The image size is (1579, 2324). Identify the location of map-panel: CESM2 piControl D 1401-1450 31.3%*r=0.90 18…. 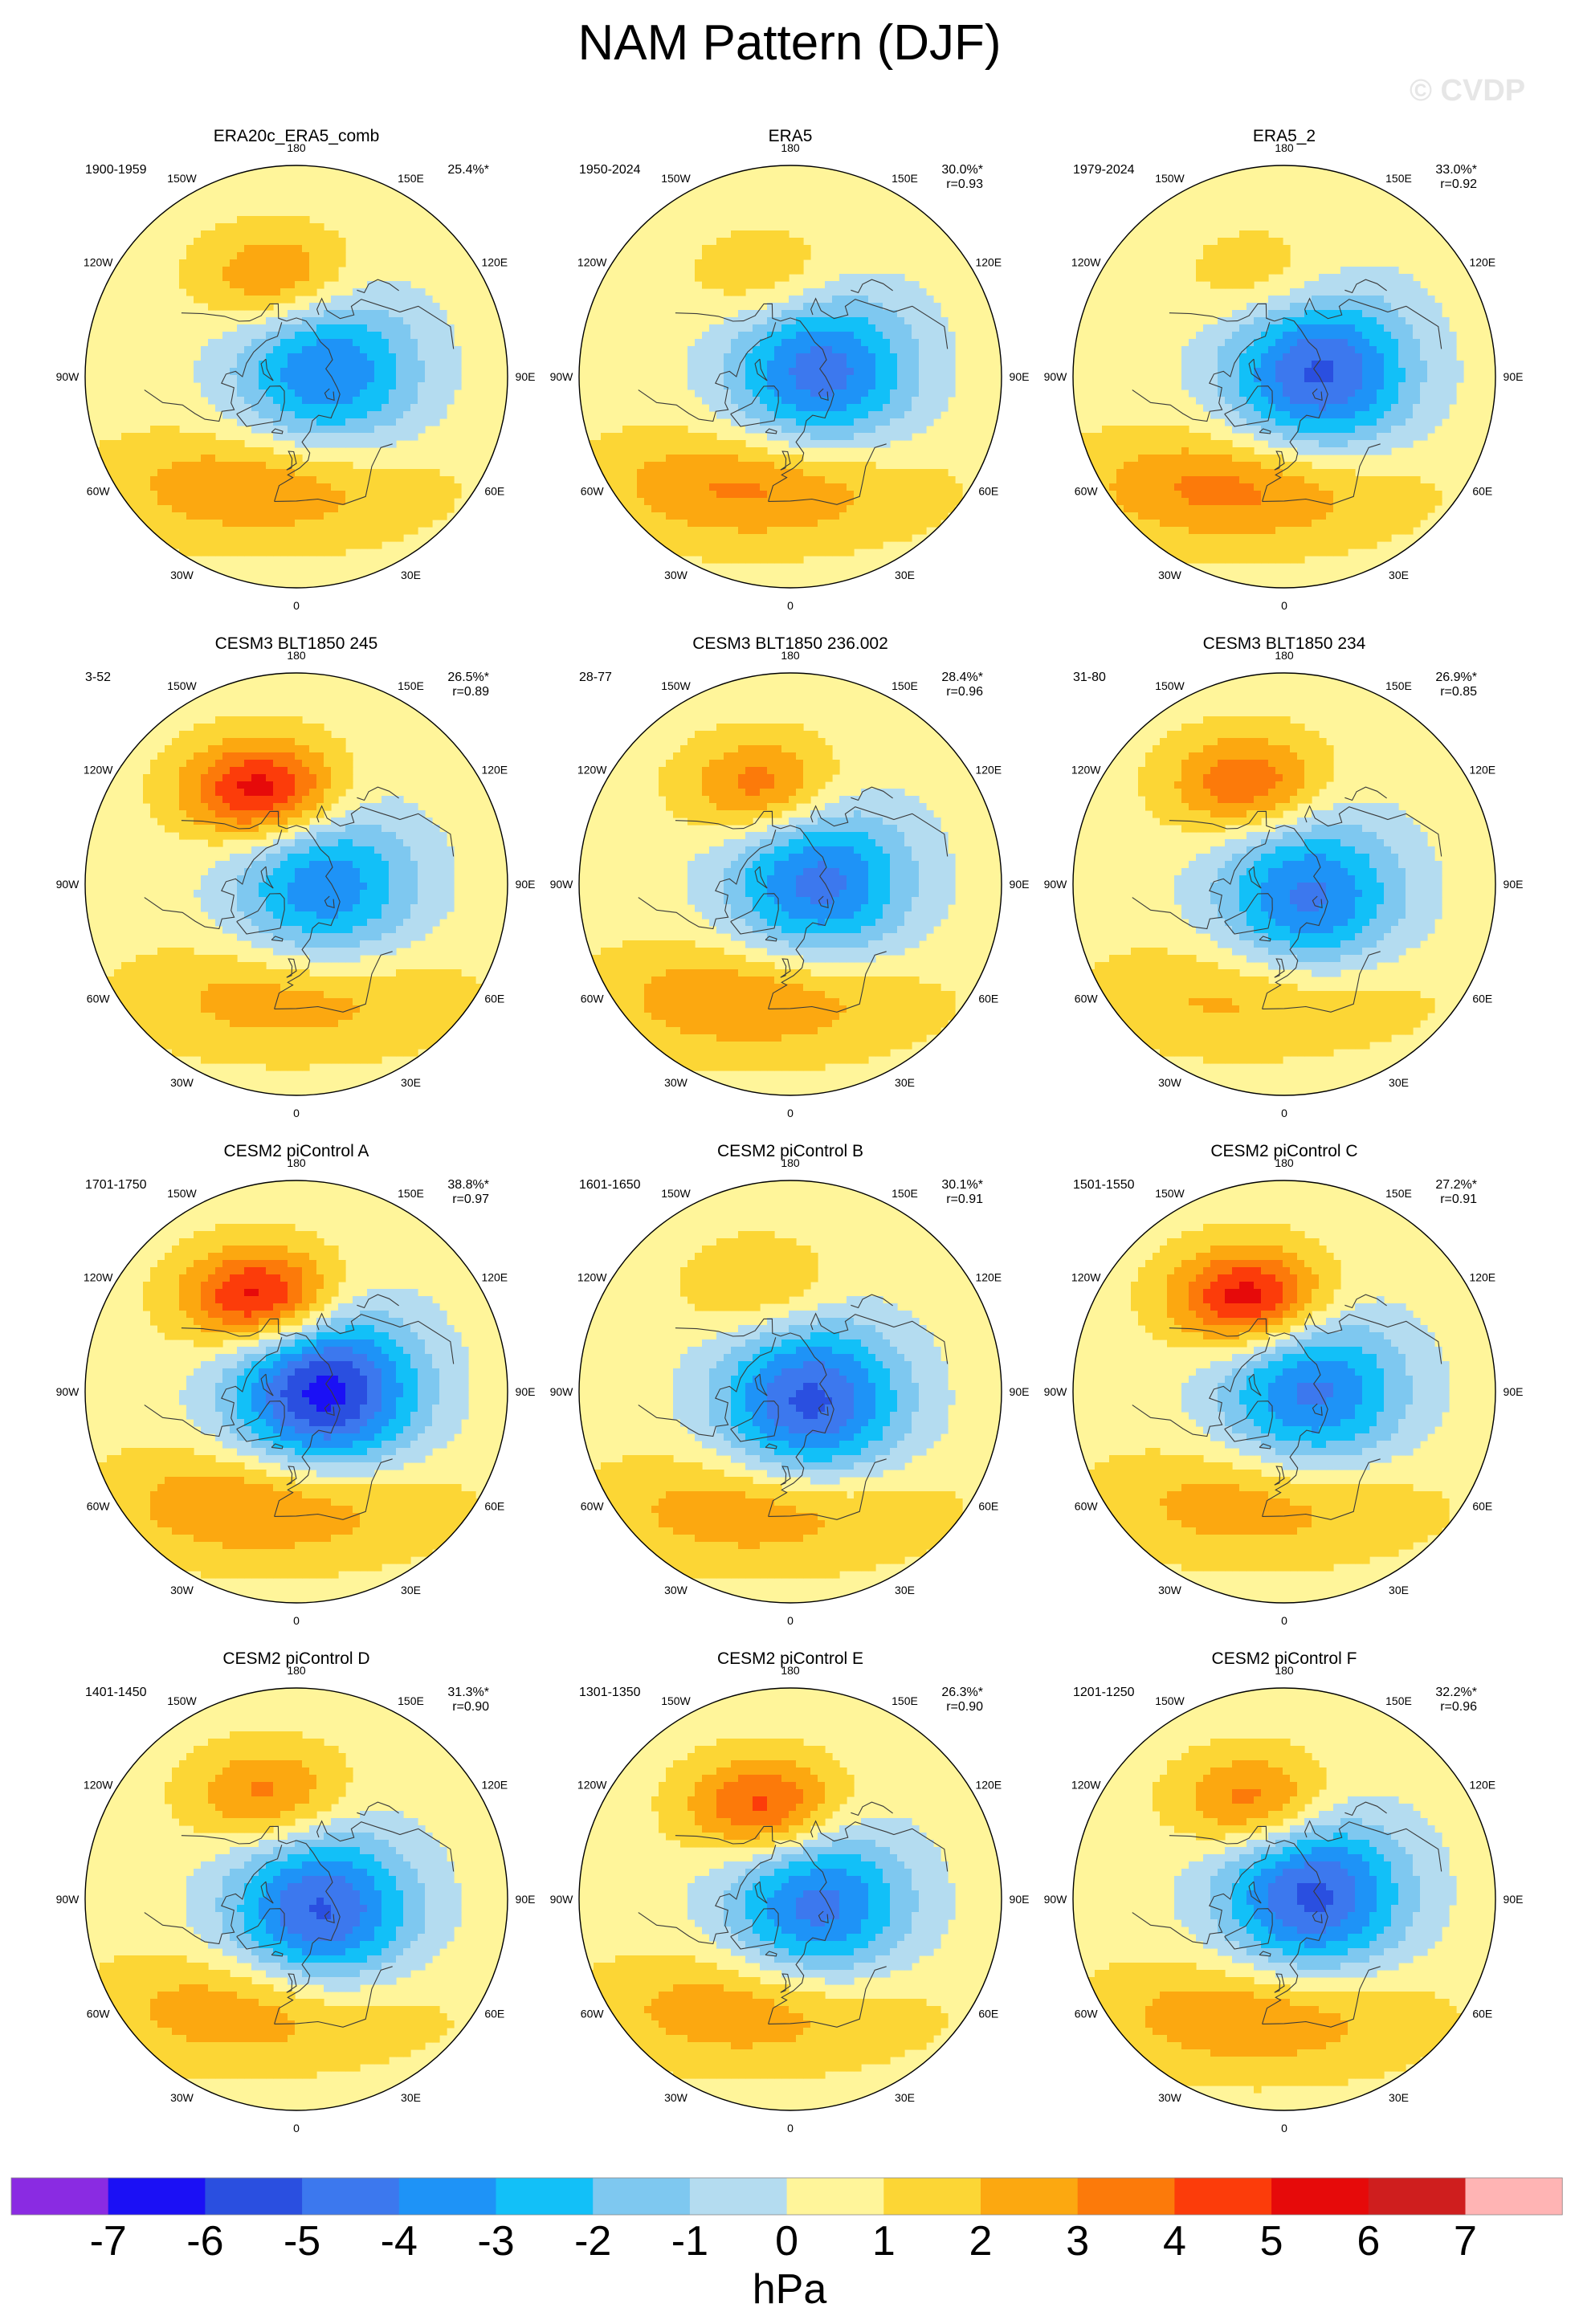
(296, 1892).